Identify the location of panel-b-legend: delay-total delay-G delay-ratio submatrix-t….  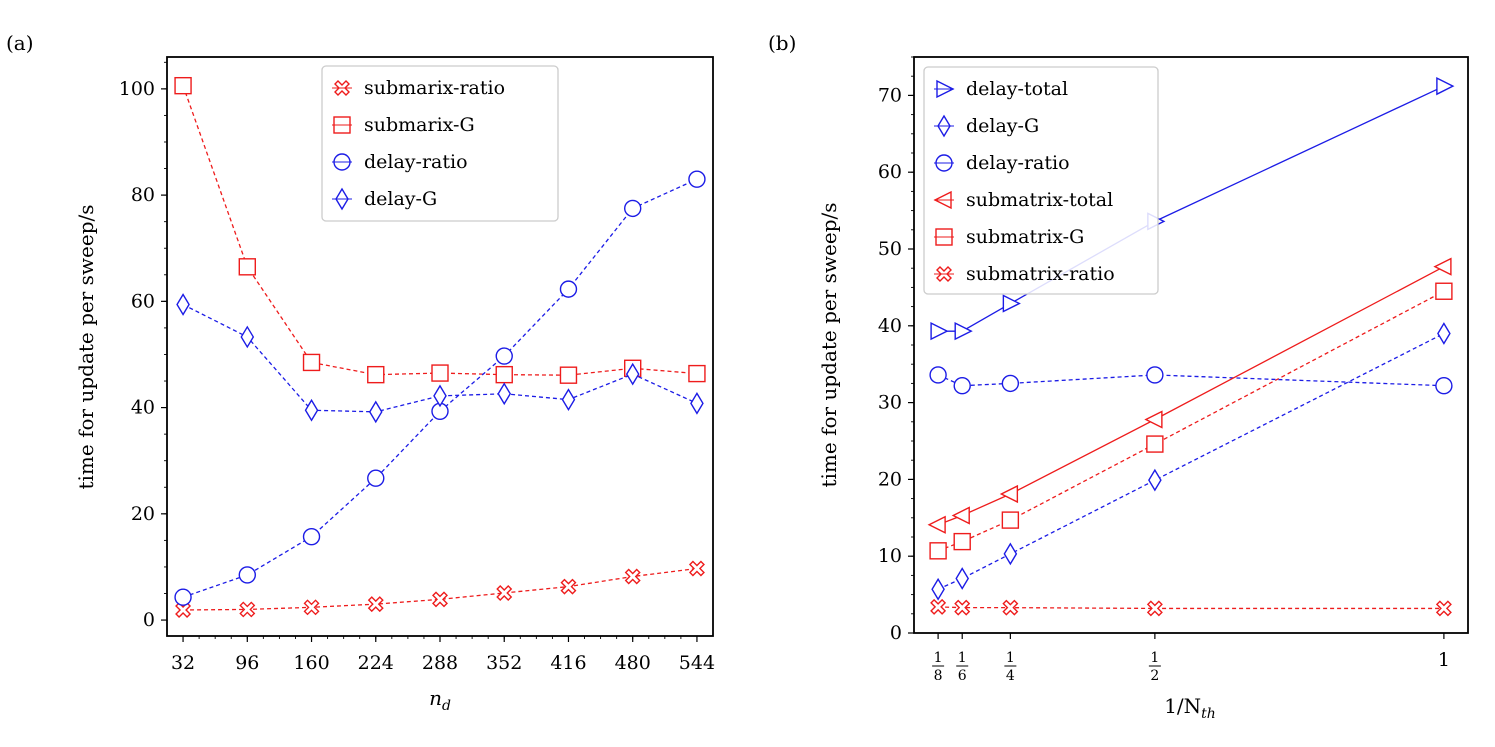
(1041, 180).